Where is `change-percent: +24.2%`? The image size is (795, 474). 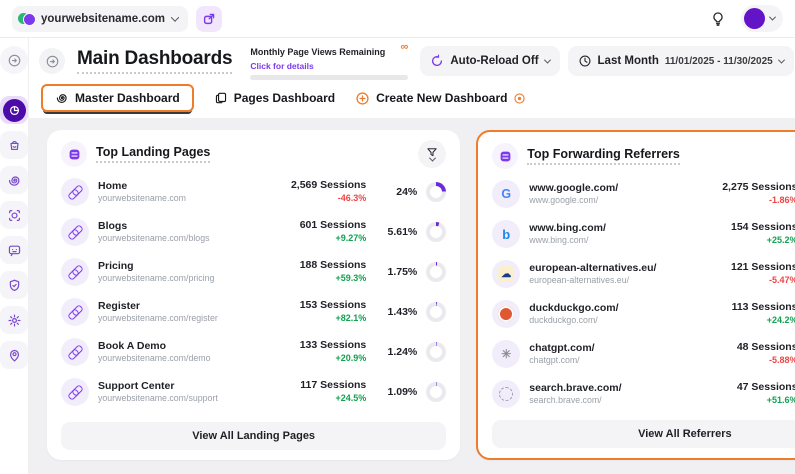 change-percent: +24.2% is located at coordinates (780, 319).